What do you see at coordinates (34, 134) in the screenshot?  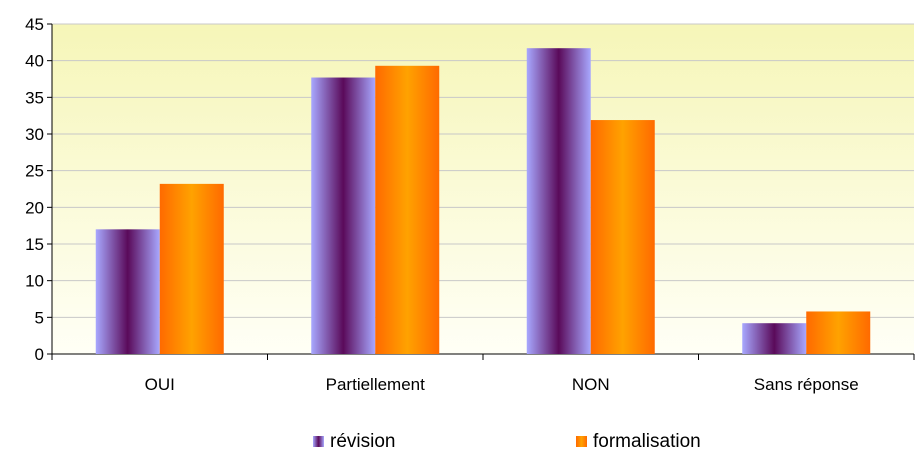 I see `y-tick-label: 30` at bounding box center [34, 134].